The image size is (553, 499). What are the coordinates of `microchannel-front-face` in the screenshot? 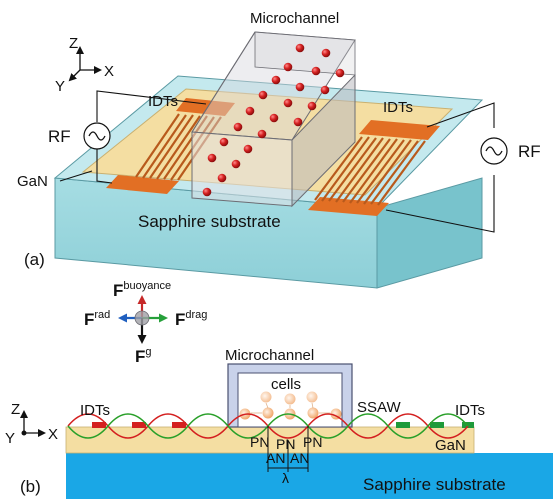 It's located at (242, 169).